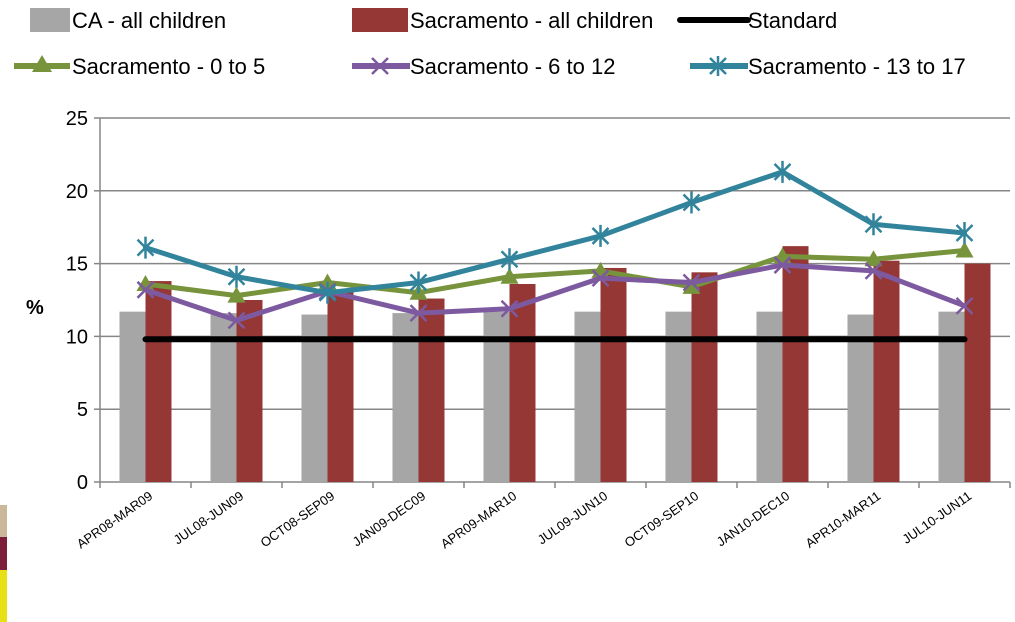 The image size is (1015, 622). Describe the element at coordinates (857, 66) in the screenshot. I see `legend-label-sac-13-17: Sacramento - 13 to 17` at that location.